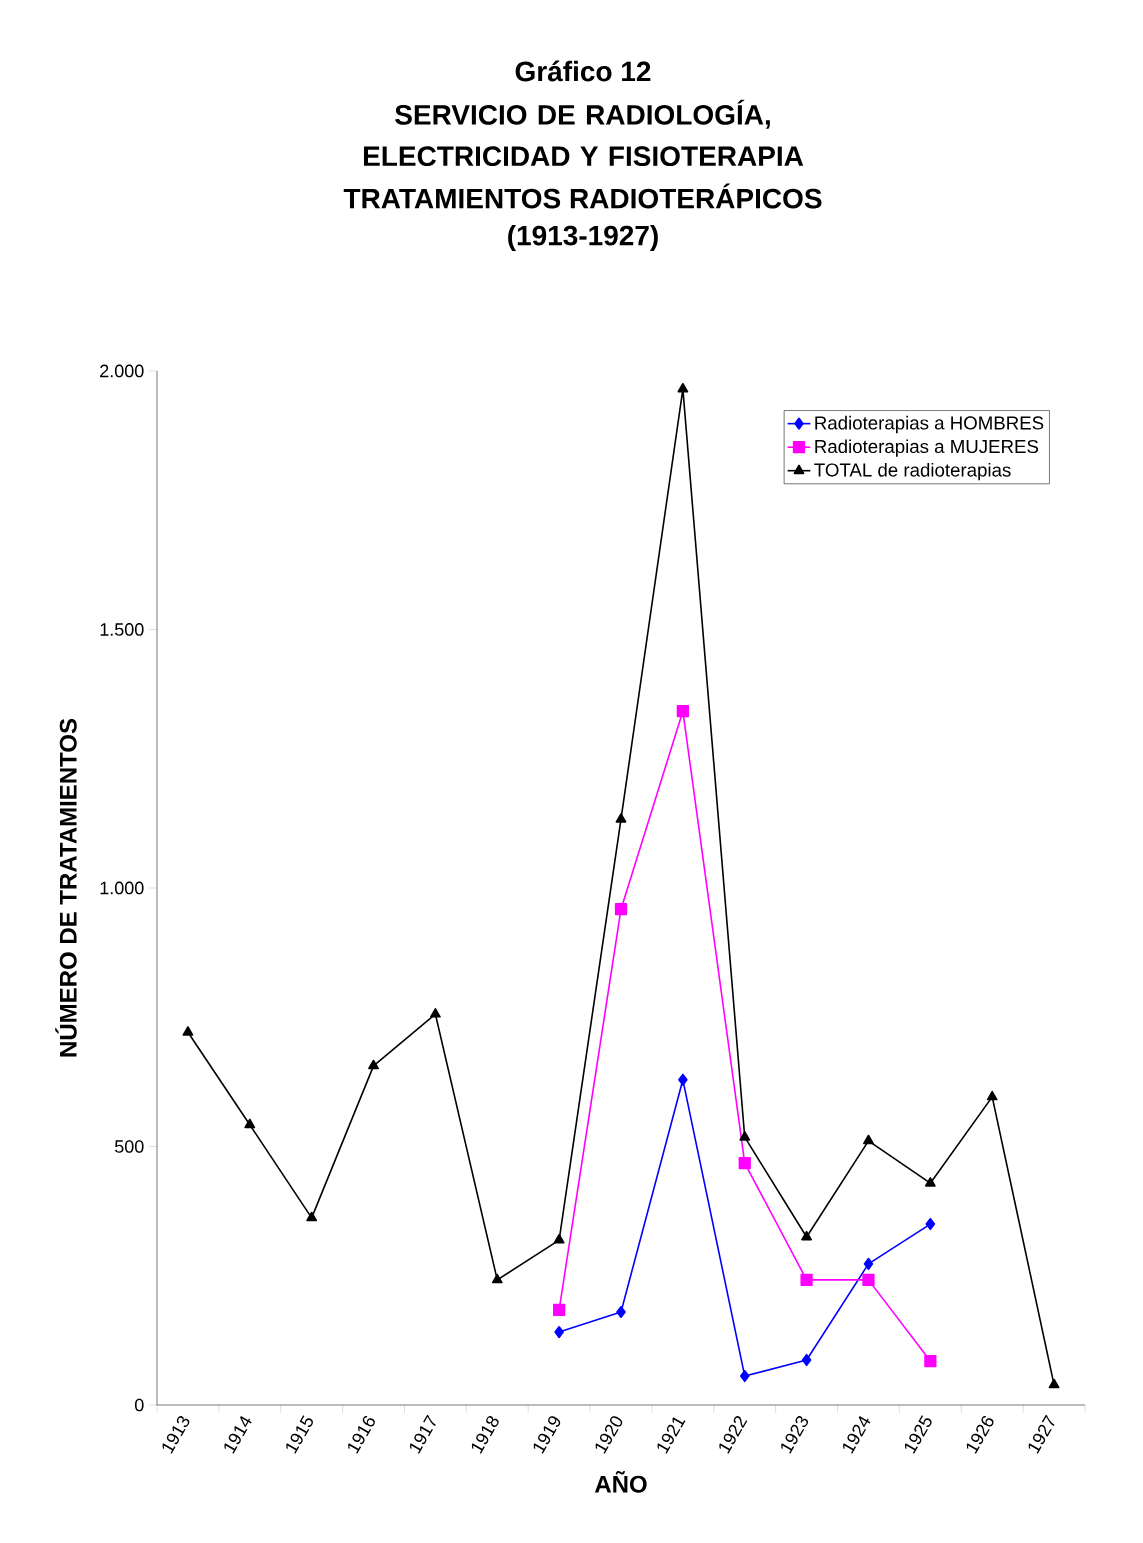 Image resolution: width=1143 pixels, height=1543 pixels. I want to click on x-axis-title: AÑO, so click(620, 1482).